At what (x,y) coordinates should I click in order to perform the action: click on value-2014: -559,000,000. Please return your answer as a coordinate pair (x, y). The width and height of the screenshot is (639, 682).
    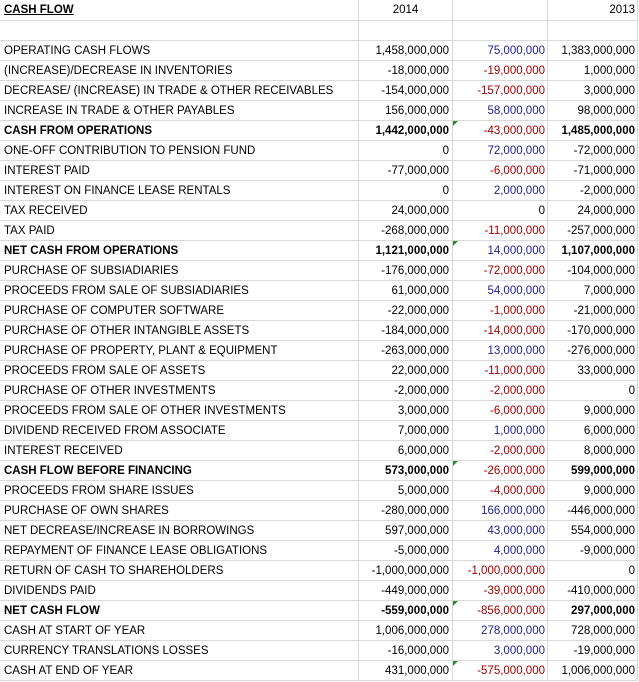
    Looking at the image, I should click on (406, 611).